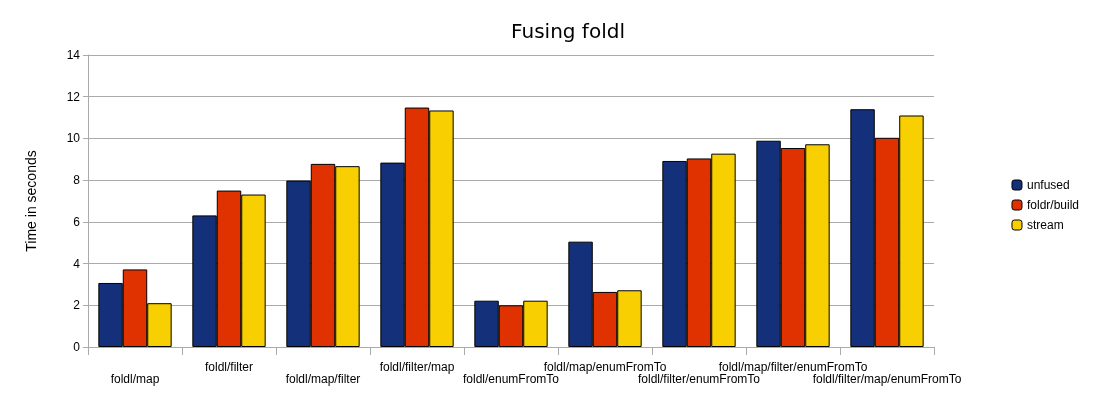  Describe the element at coordinates (31, 201) in the screenshot. I see `y-axis-title: Time in seconds` at that location.